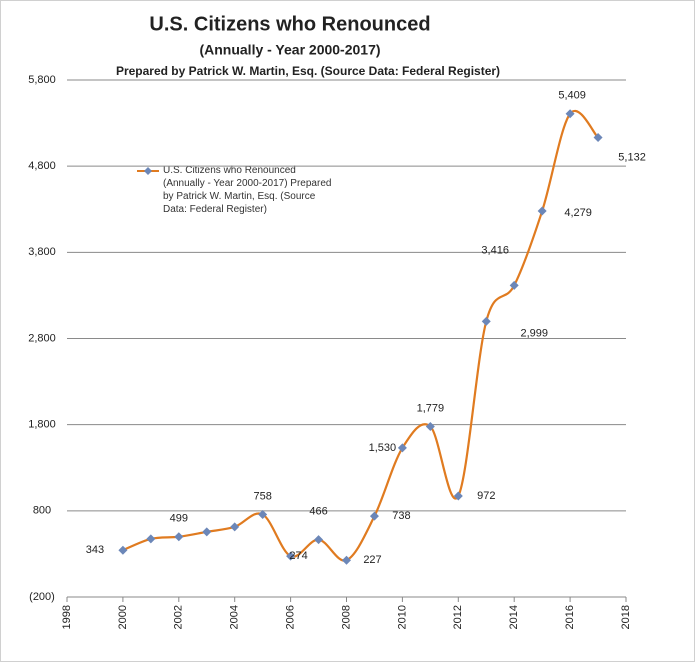 The height and width of the screenshot is (667, 695). What do you see at coordinates (486, 496) in the screenshot?
I see `data-label: 972` at bounding box center [486, 496].